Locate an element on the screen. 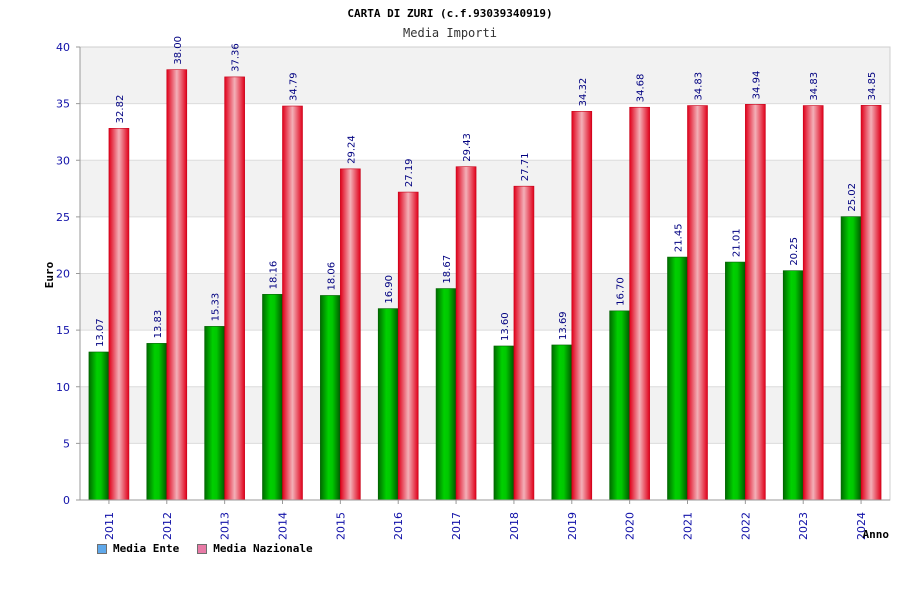 This screenshot has width=900, height=600. legend-item-media-ente: Media Ente is located at coordinates (138, 548).